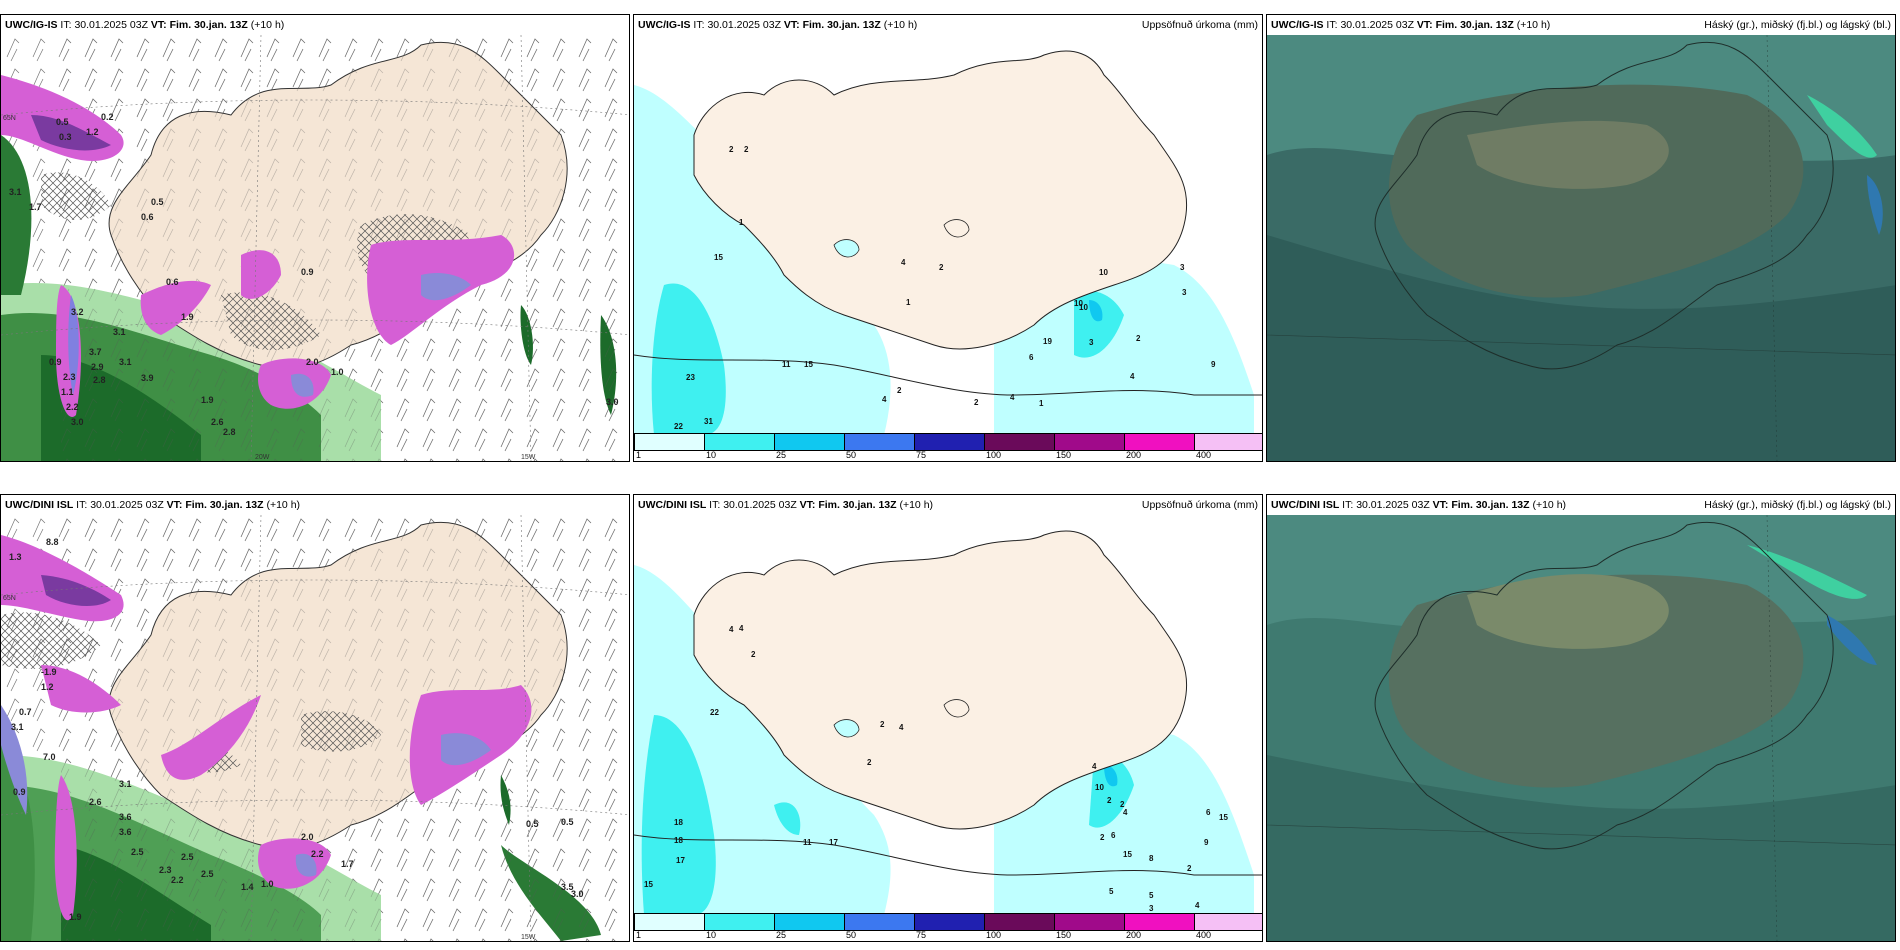  What do you see at coordinates (1223, 817) in the screenshot?
I see `value-label: 15` at bounding box center [1223, 817].